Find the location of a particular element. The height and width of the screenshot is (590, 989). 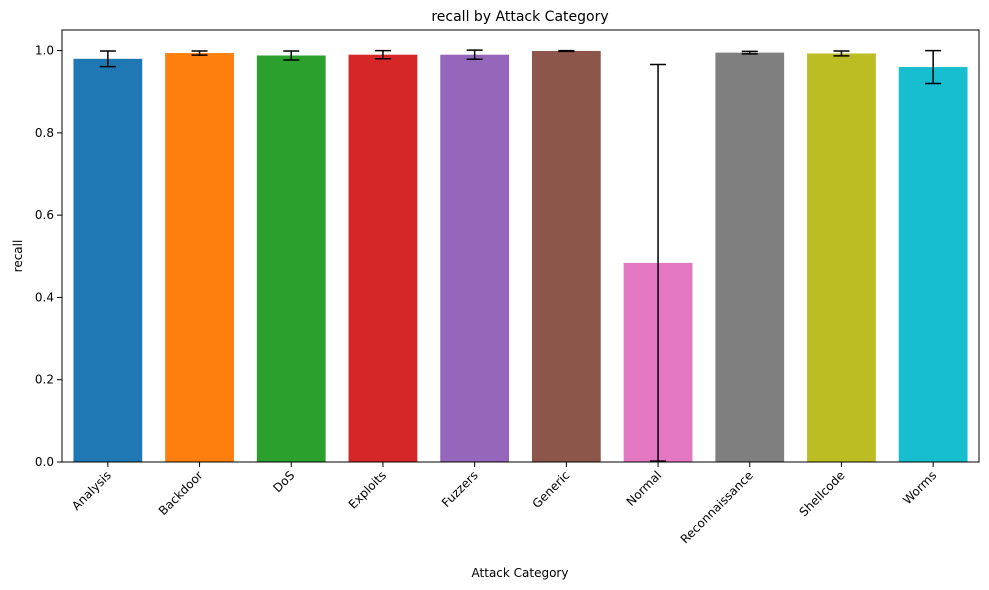

bar-exploits is located at coordinates (383, 258).